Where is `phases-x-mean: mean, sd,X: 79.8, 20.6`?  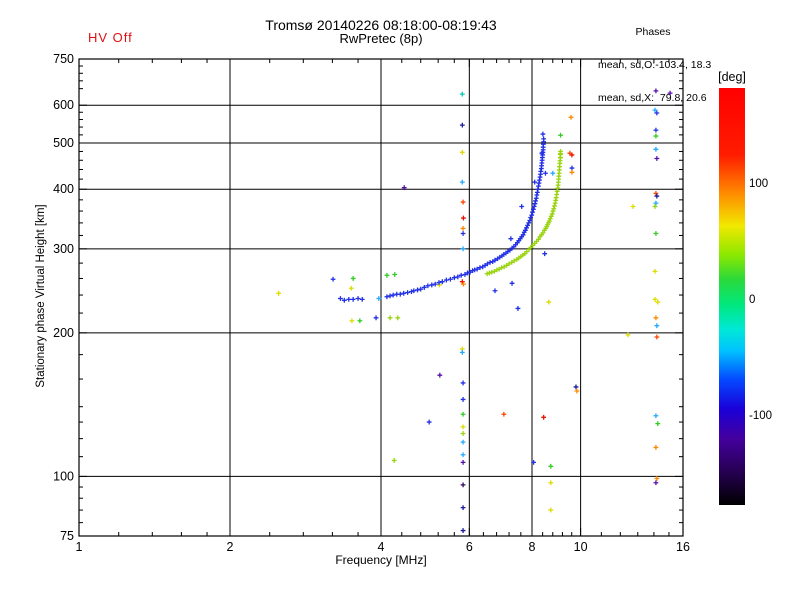 phases-x-mean: mean, sd,X: 79.8, 20.6 is located at coordinates (652, 98).